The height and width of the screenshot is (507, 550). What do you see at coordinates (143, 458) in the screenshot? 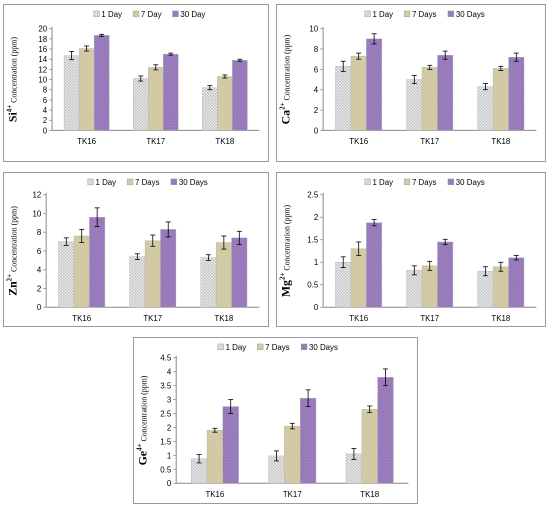
I see `y-axis-label-element: Ge` at bounding box center [143, 458].